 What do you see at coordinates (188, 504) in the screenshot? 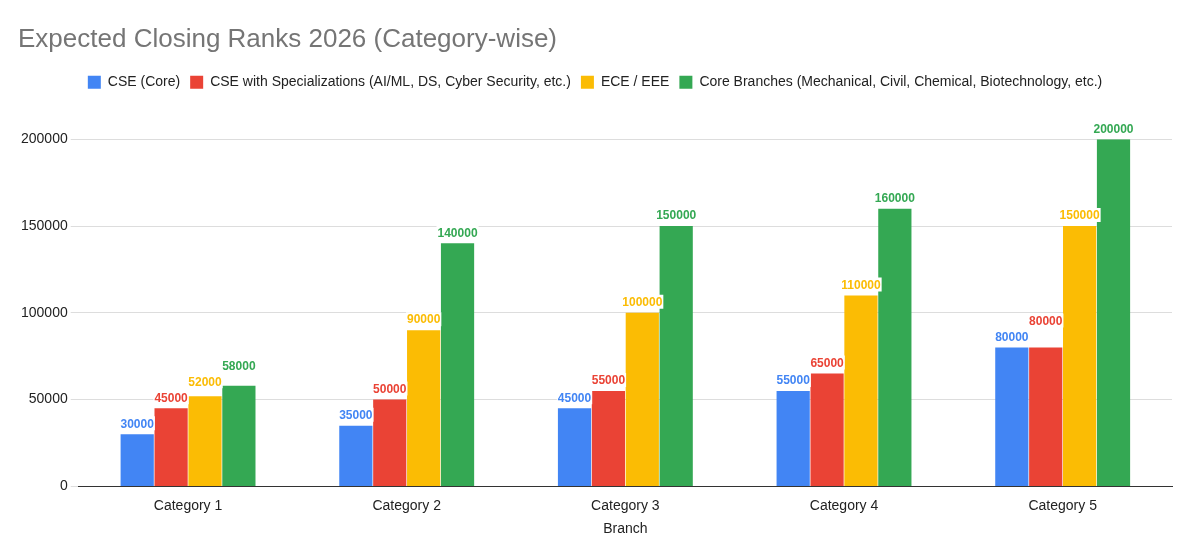
I see `x-tick-label: Category 1` at bounding box center [188, 504].